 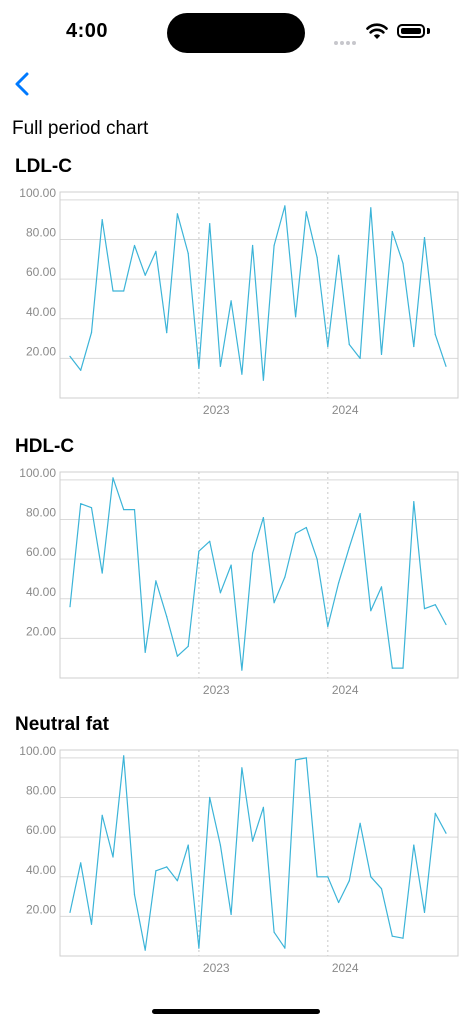 I want to click on chart-title-ldl: LDL-C, so click(x=43, y=166).